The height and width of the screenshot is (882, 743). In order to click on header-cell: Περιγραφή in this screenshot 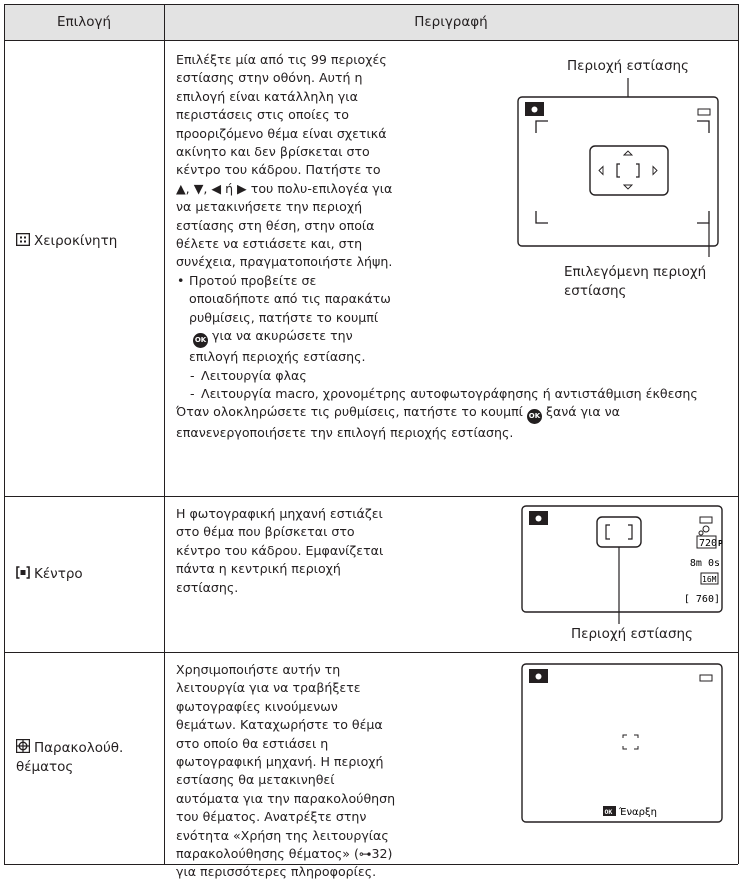, I will do `click(451, 22)`.